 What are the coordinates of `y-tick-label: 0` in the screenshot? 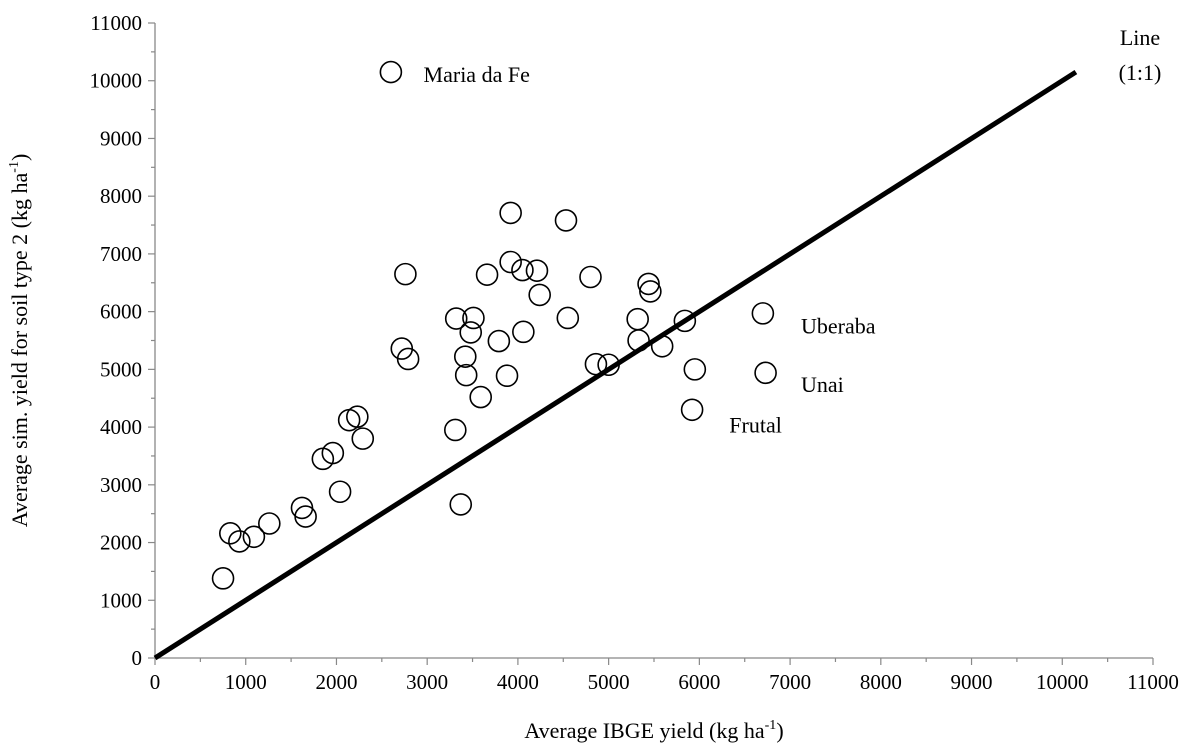 It's located at (137, 658).